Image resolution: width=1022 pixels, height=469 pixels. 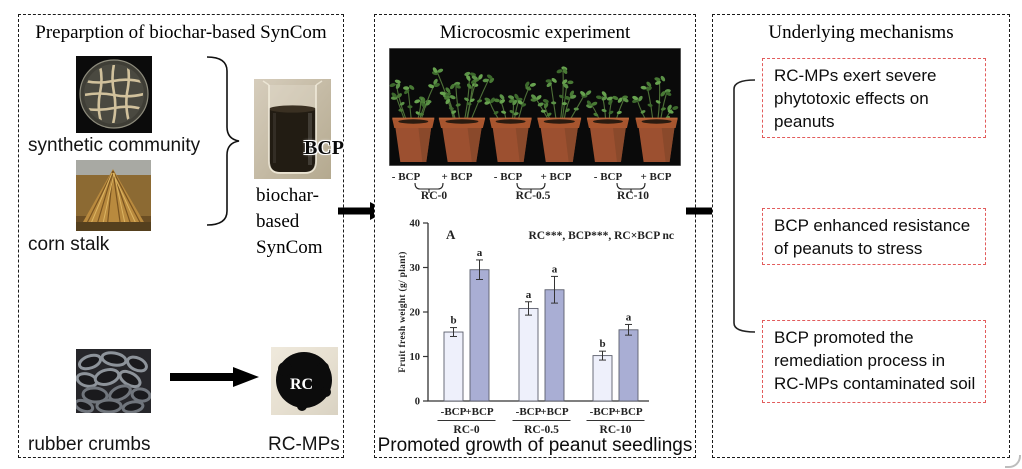 What do you see at coordinates (223, 141) in the screenshot?
I see `combining-brace` at bounding box center [223, 141].